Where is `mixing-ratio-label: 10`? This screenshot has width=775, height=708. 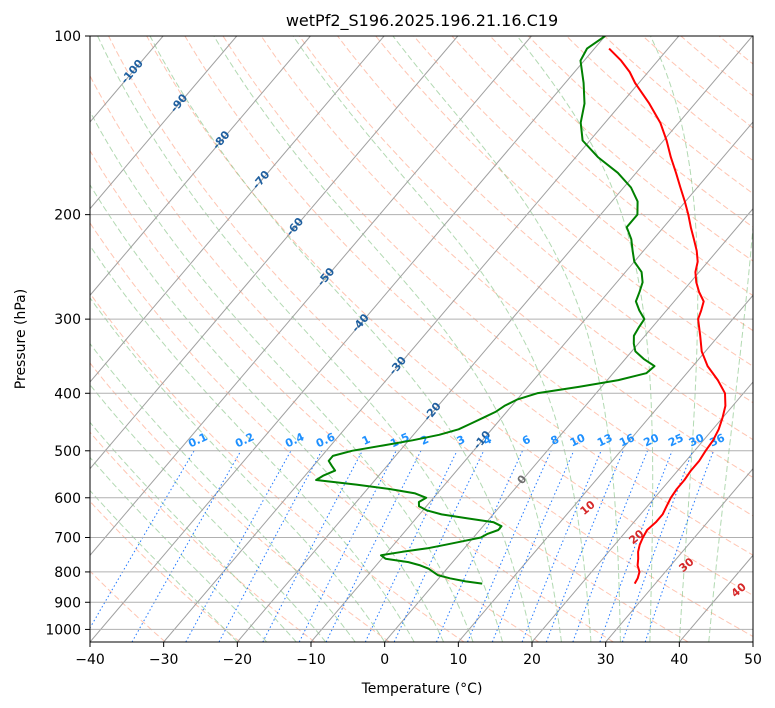
mixing-ratio-label: 10 is located at coordinates (578, 440).